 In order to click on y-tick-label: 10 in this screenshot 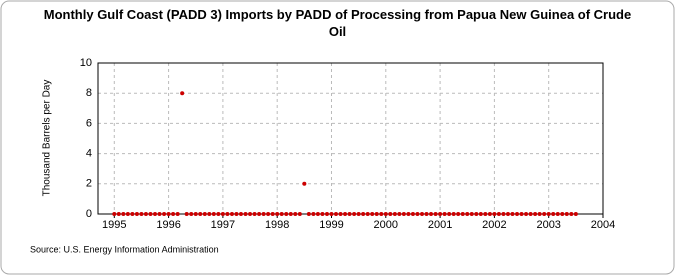, I will do `click(86, 63)`.